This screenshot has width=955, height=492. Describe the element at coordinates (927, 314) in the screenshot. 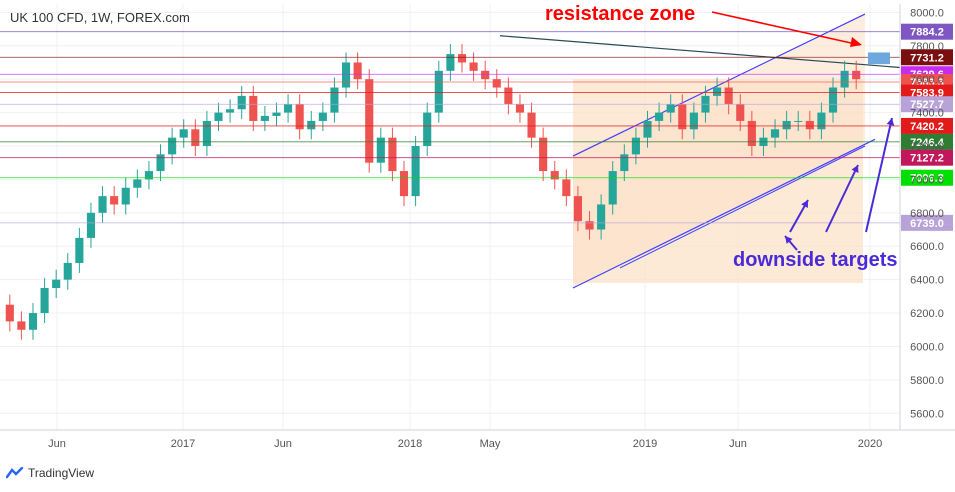

I see `y-tick-label: 6200.0` at that location.